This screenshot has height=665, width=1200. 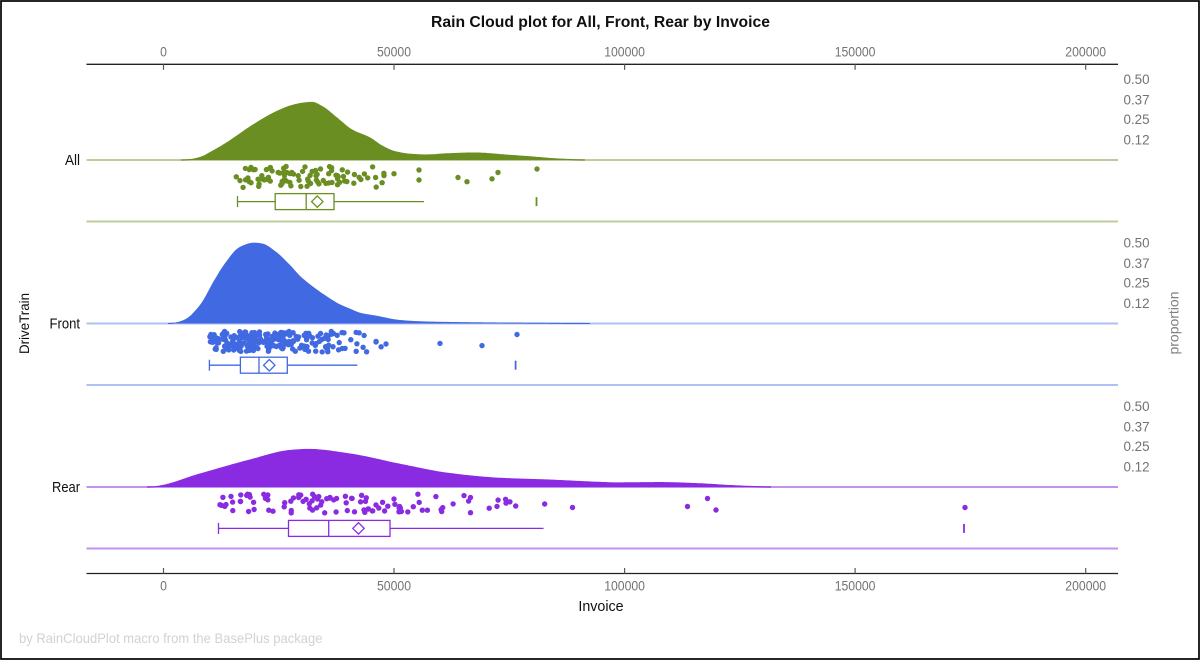 I want to click on svg-text: Front, so click(x=65, y=324).